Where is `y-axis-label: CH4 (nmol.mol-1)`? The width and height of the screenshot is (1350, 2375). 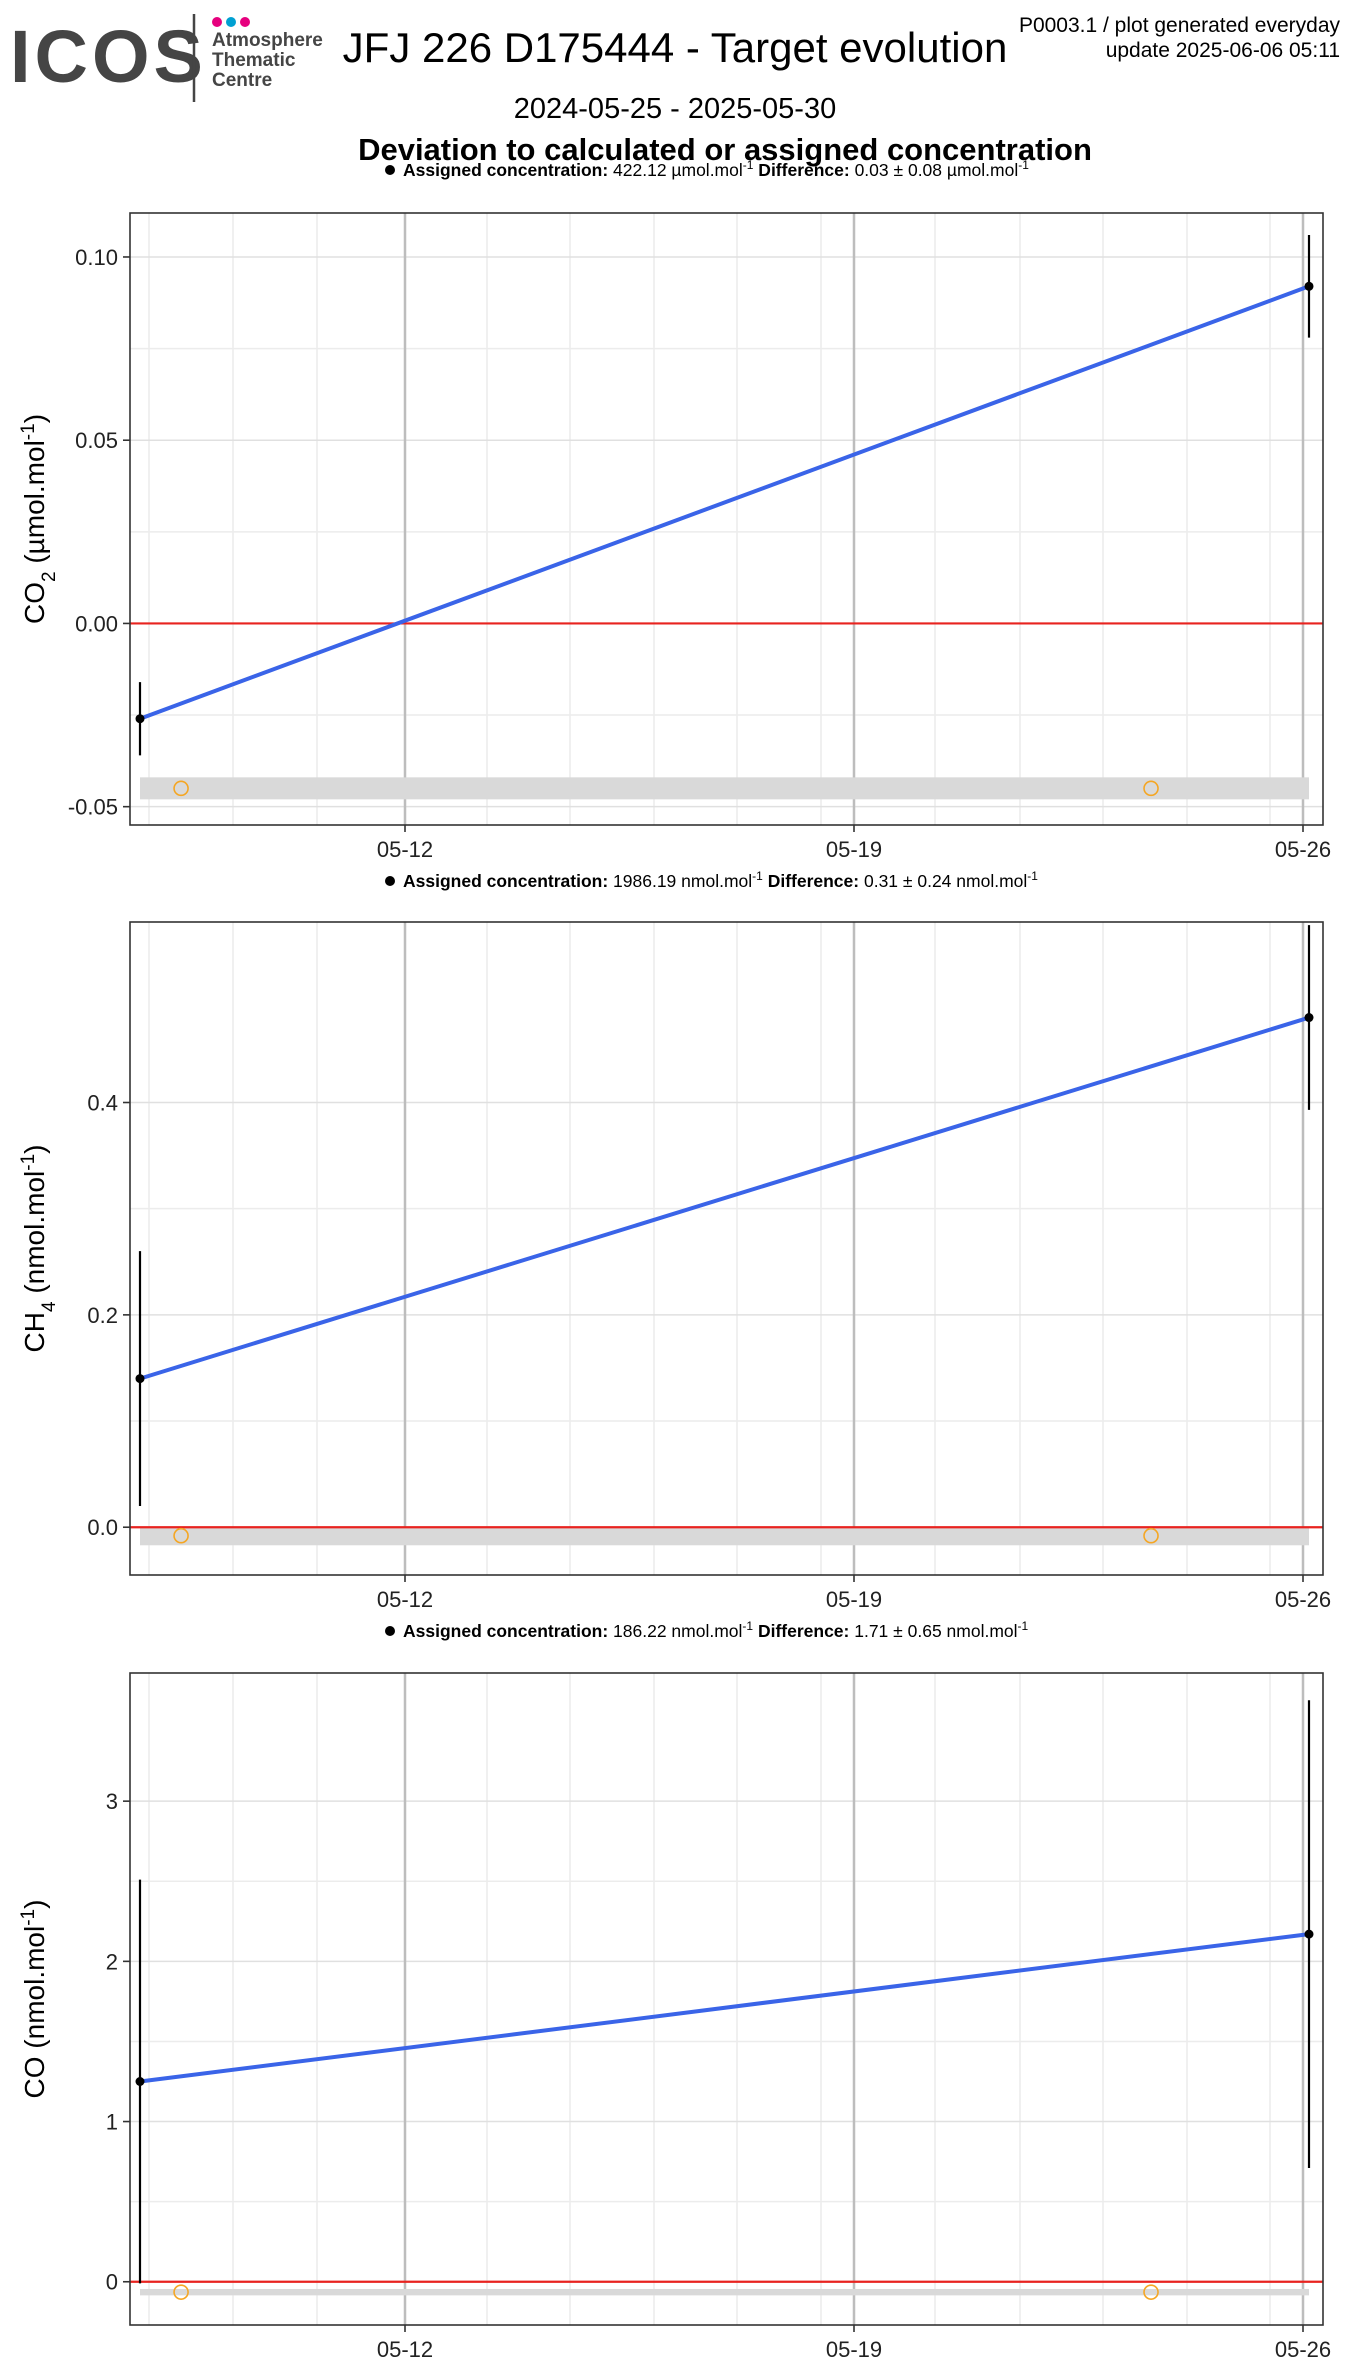 y-axis-label: CH4 (nmol.mol-1) is located at coordinates (39, 1249).